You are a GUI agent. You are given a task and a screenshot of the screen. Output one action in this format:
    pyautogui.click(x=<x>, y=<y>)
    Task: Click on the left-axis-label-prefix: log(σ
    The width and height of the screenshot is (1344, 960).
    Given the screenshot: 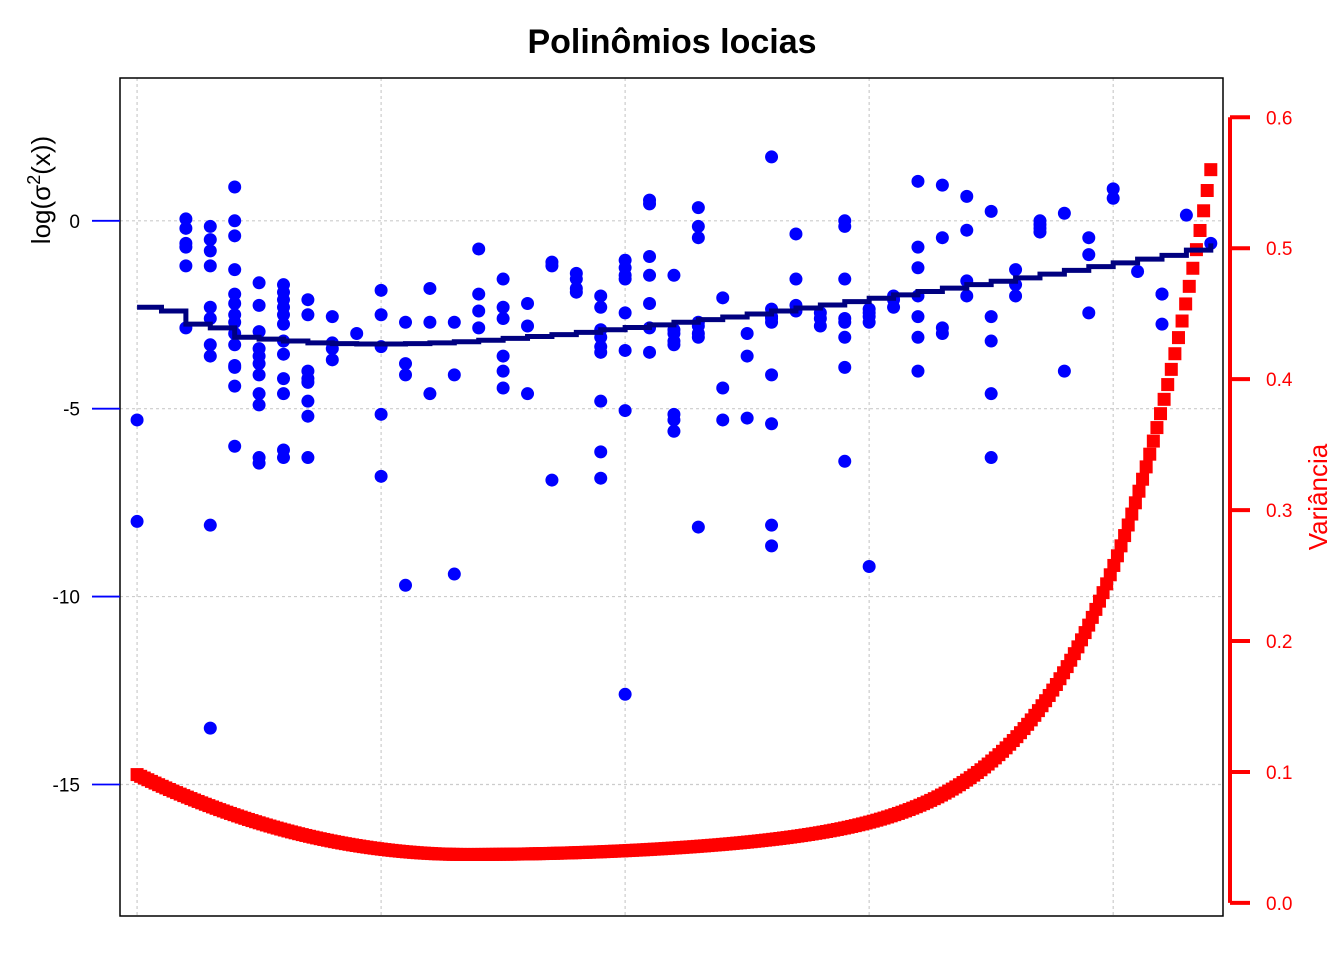 What is the action you would take?
    pyautogui.click(x=41, y=214)
    